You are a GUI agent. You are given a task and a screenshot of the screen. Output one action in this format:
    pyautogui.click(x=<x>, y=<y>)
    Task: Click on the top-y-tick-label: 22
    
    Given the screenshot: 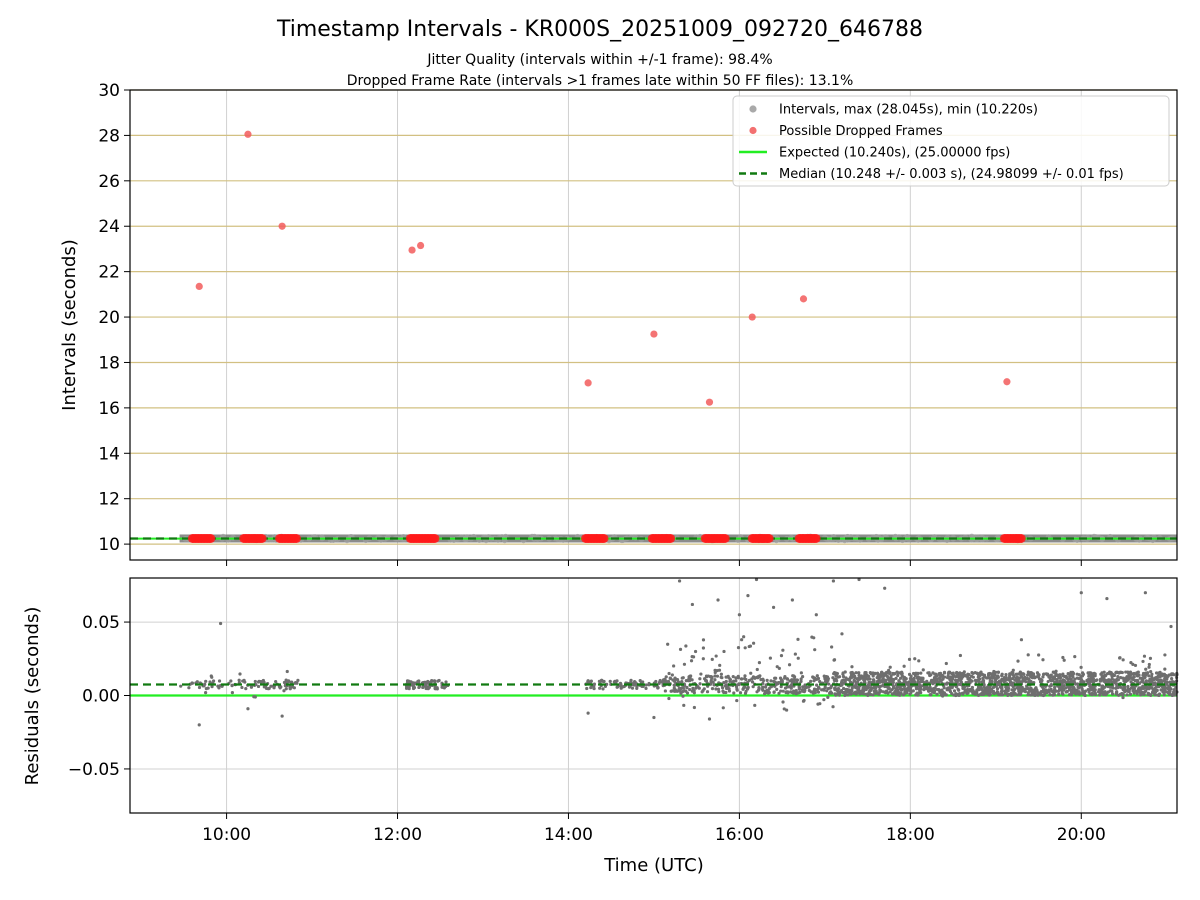 What is the action you would take?
    pyautogui.click(x=109, y=273)
    